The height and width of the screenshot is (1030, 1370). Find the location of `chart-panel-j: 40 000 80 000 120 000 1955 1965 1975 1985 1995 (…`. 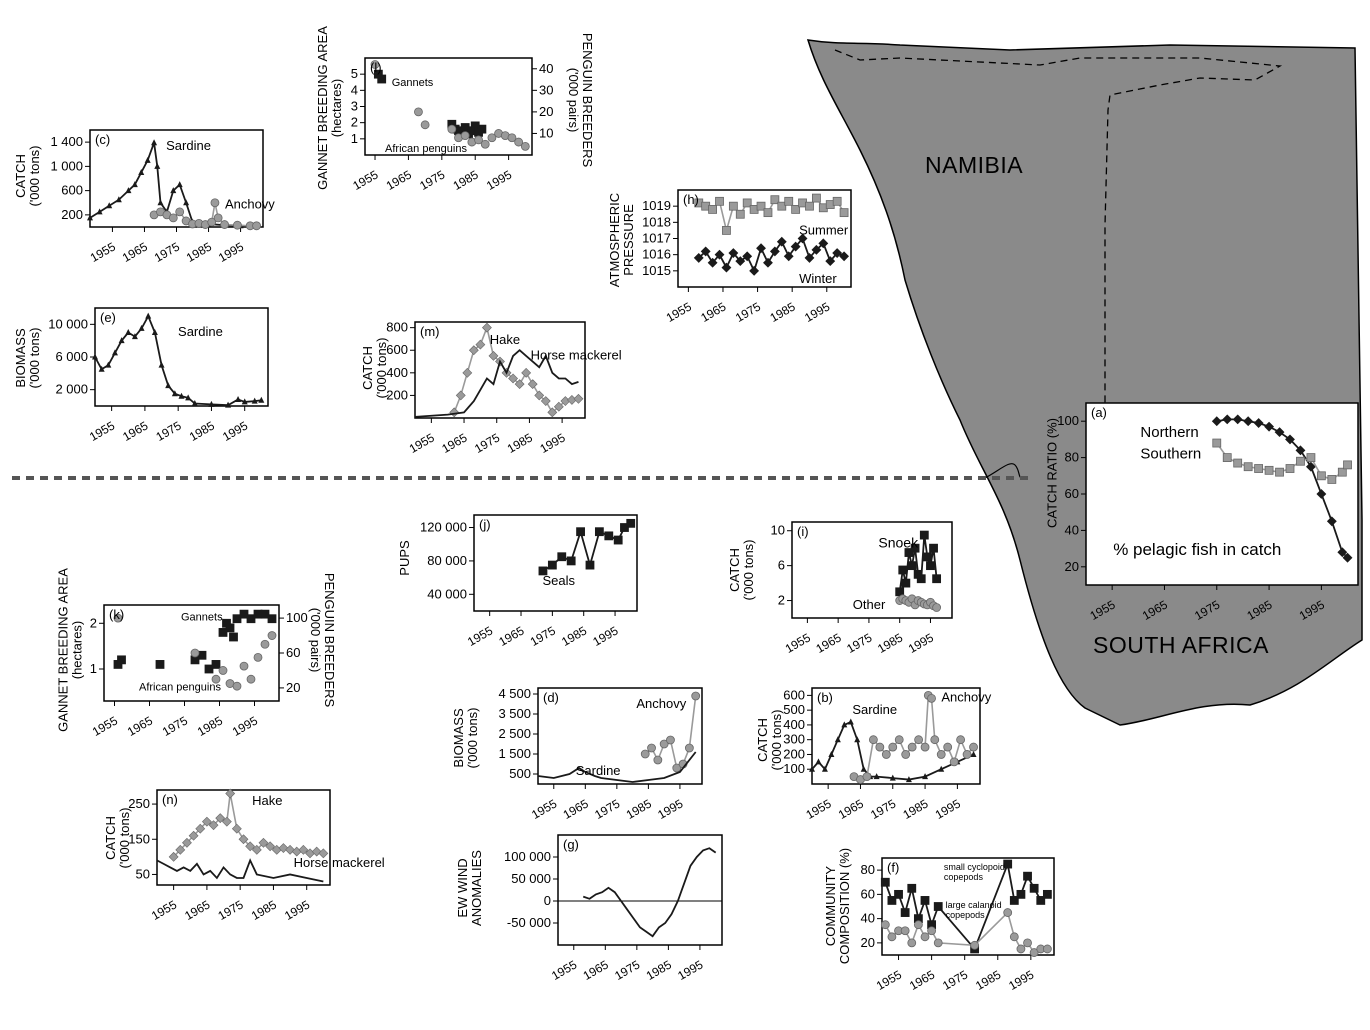

chart-panel-j: 40 000 80 000 120 000 1955 1965 1975 1985 1995 (… is located at coordinates (555, 595).